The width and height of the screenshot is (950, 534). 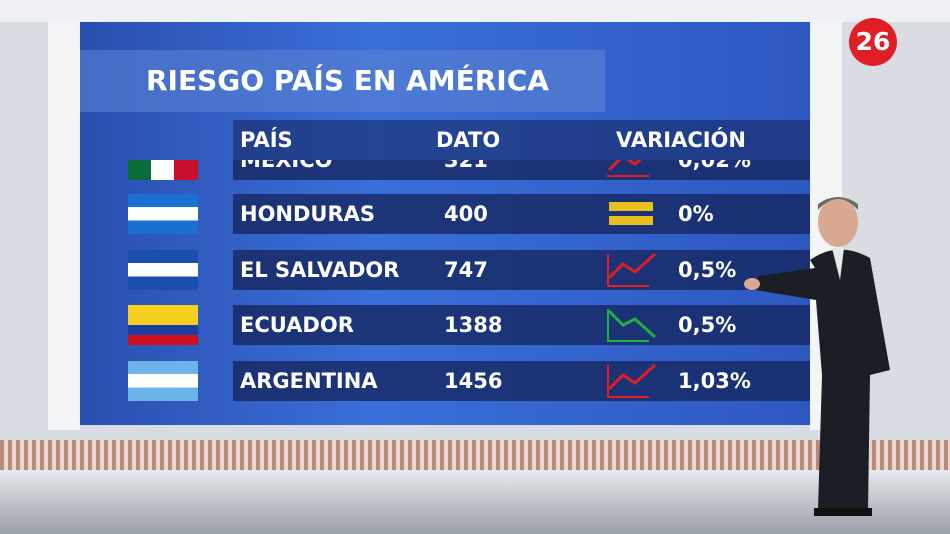 I want to click on variation: 0%, so click(x=696, y=214).